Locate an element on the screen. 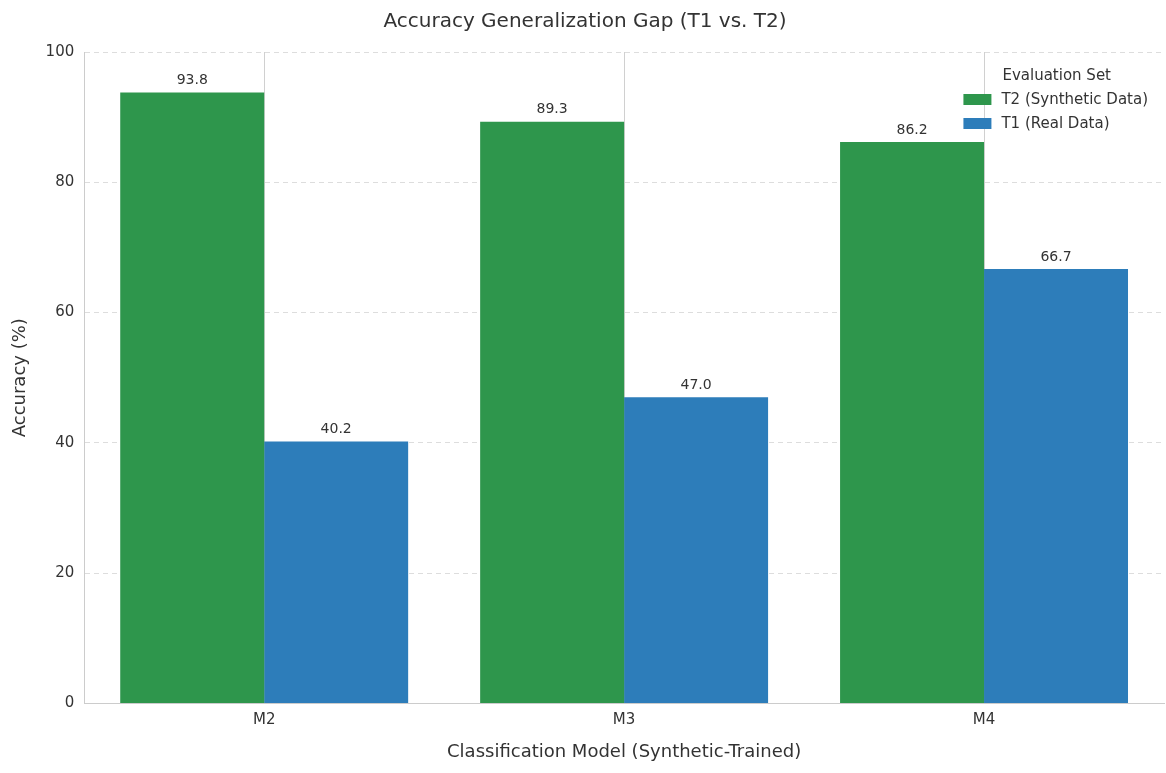 This screenshot has height=773, width=1166. x-axis-title: Classification Model (Synthetic-Trained) is located at coordinates (624, 750).